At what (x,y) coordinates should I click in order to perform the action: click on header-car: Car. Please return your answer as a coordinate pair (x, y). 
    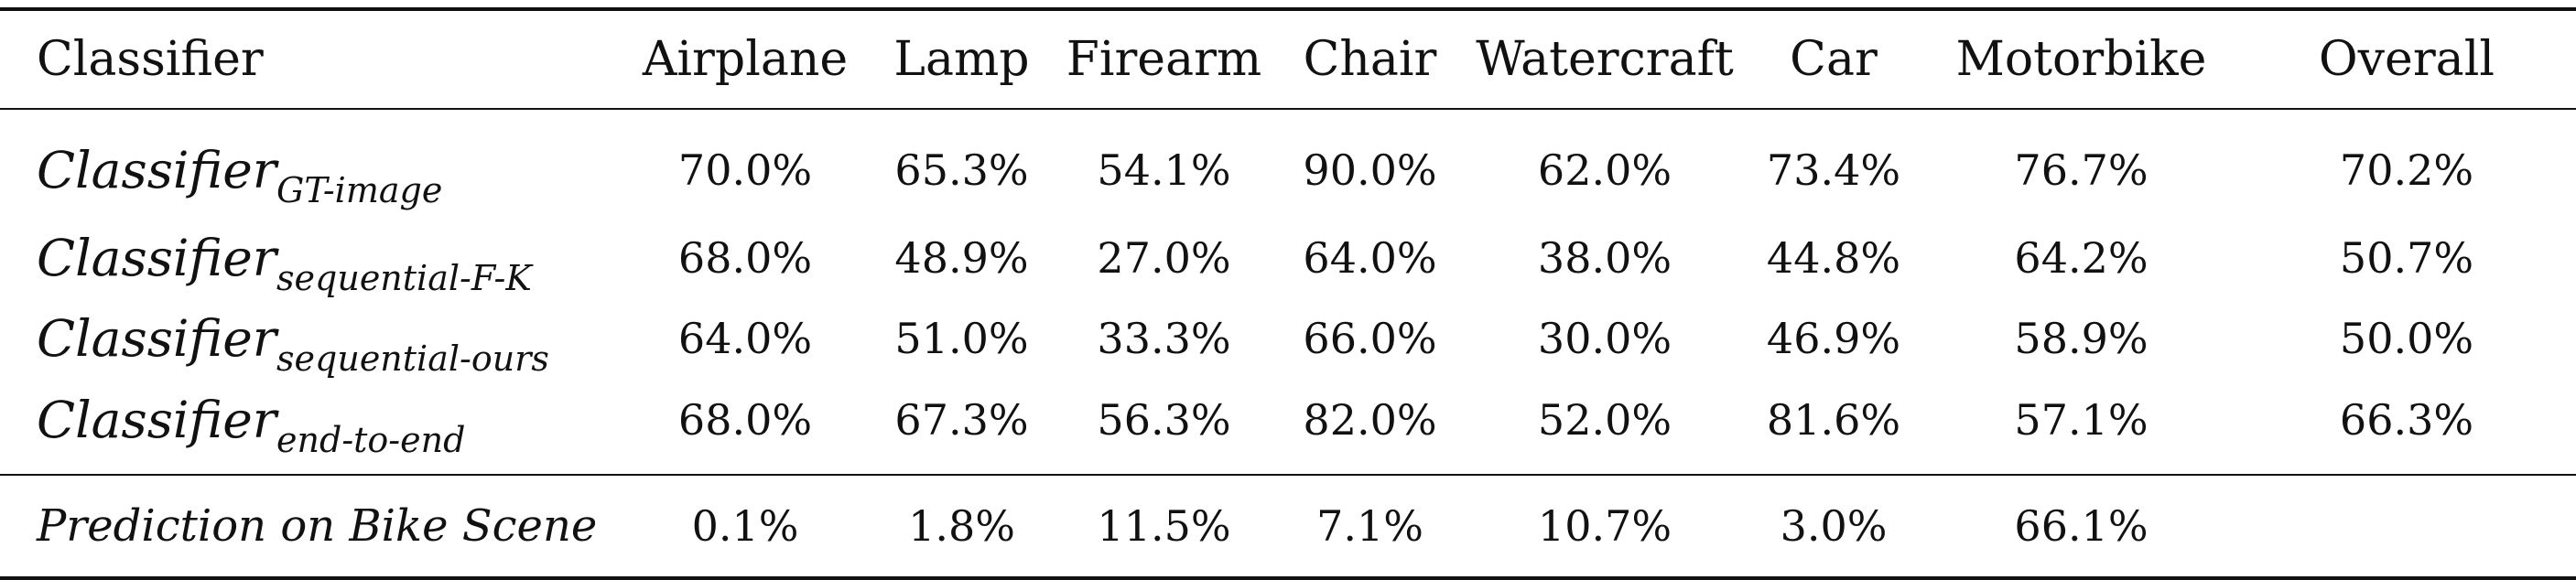
    Looking at the image, I should click on (1834, 60).